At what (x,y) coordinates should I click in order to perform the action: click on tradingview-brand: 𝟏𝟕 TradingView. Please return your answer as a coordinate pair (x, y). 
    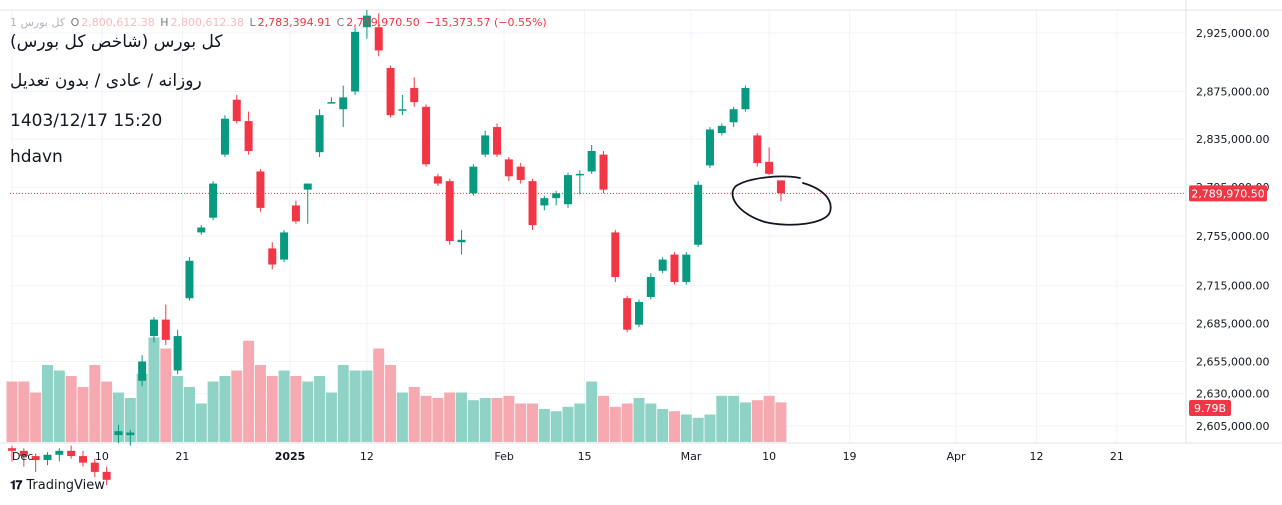
    Looking at the image, I should click on (57, 485).